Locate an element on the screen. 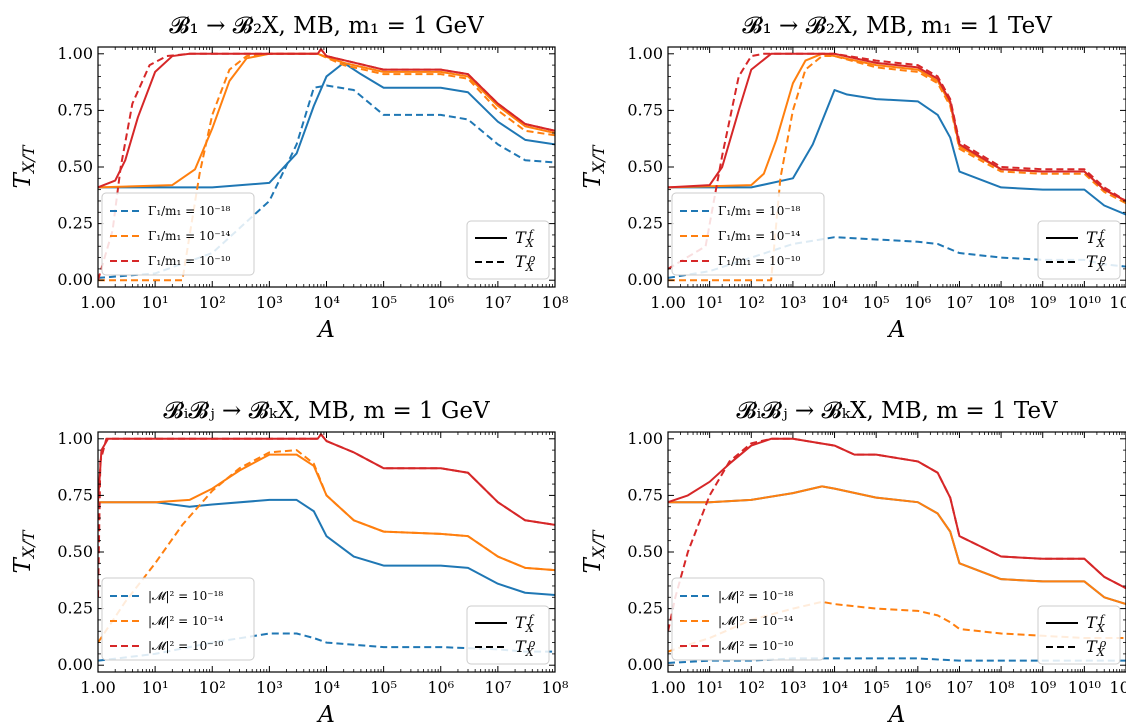 The width and height of the screenshot is (1126, 727). panel-title: 𝓑₁ → 𝓑₂X, MB, m₁ = 1 GeV is located at coordinates (326, 26).